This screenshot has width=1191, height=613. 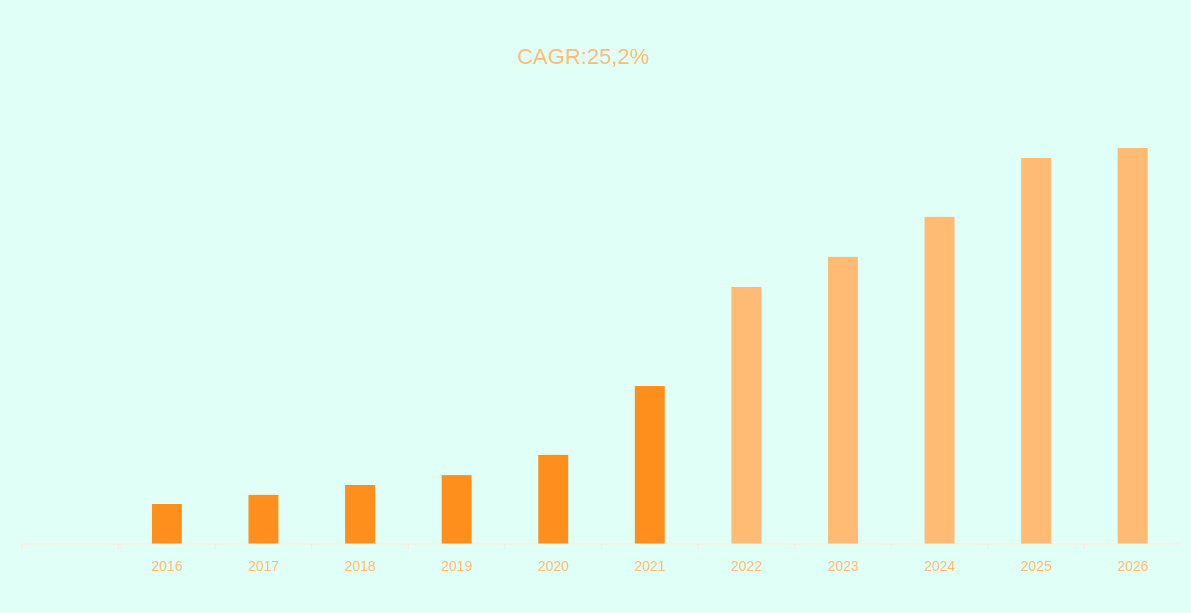 I want to click on x-tick-label: 2026, so click(x=1133, y=566).